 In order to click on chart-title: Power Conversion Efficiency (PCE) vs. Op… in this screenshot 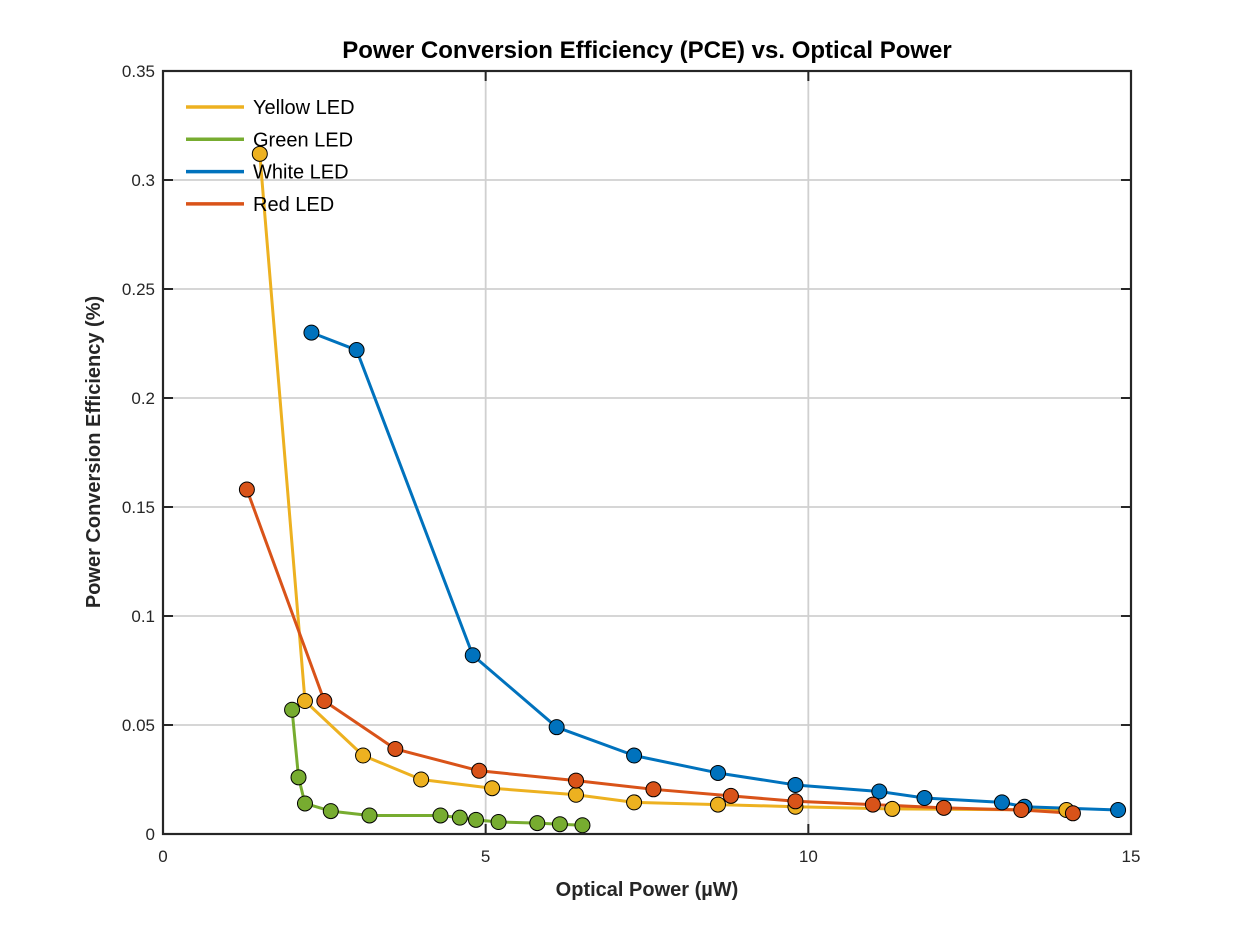, I will do `click(647, 50)`.